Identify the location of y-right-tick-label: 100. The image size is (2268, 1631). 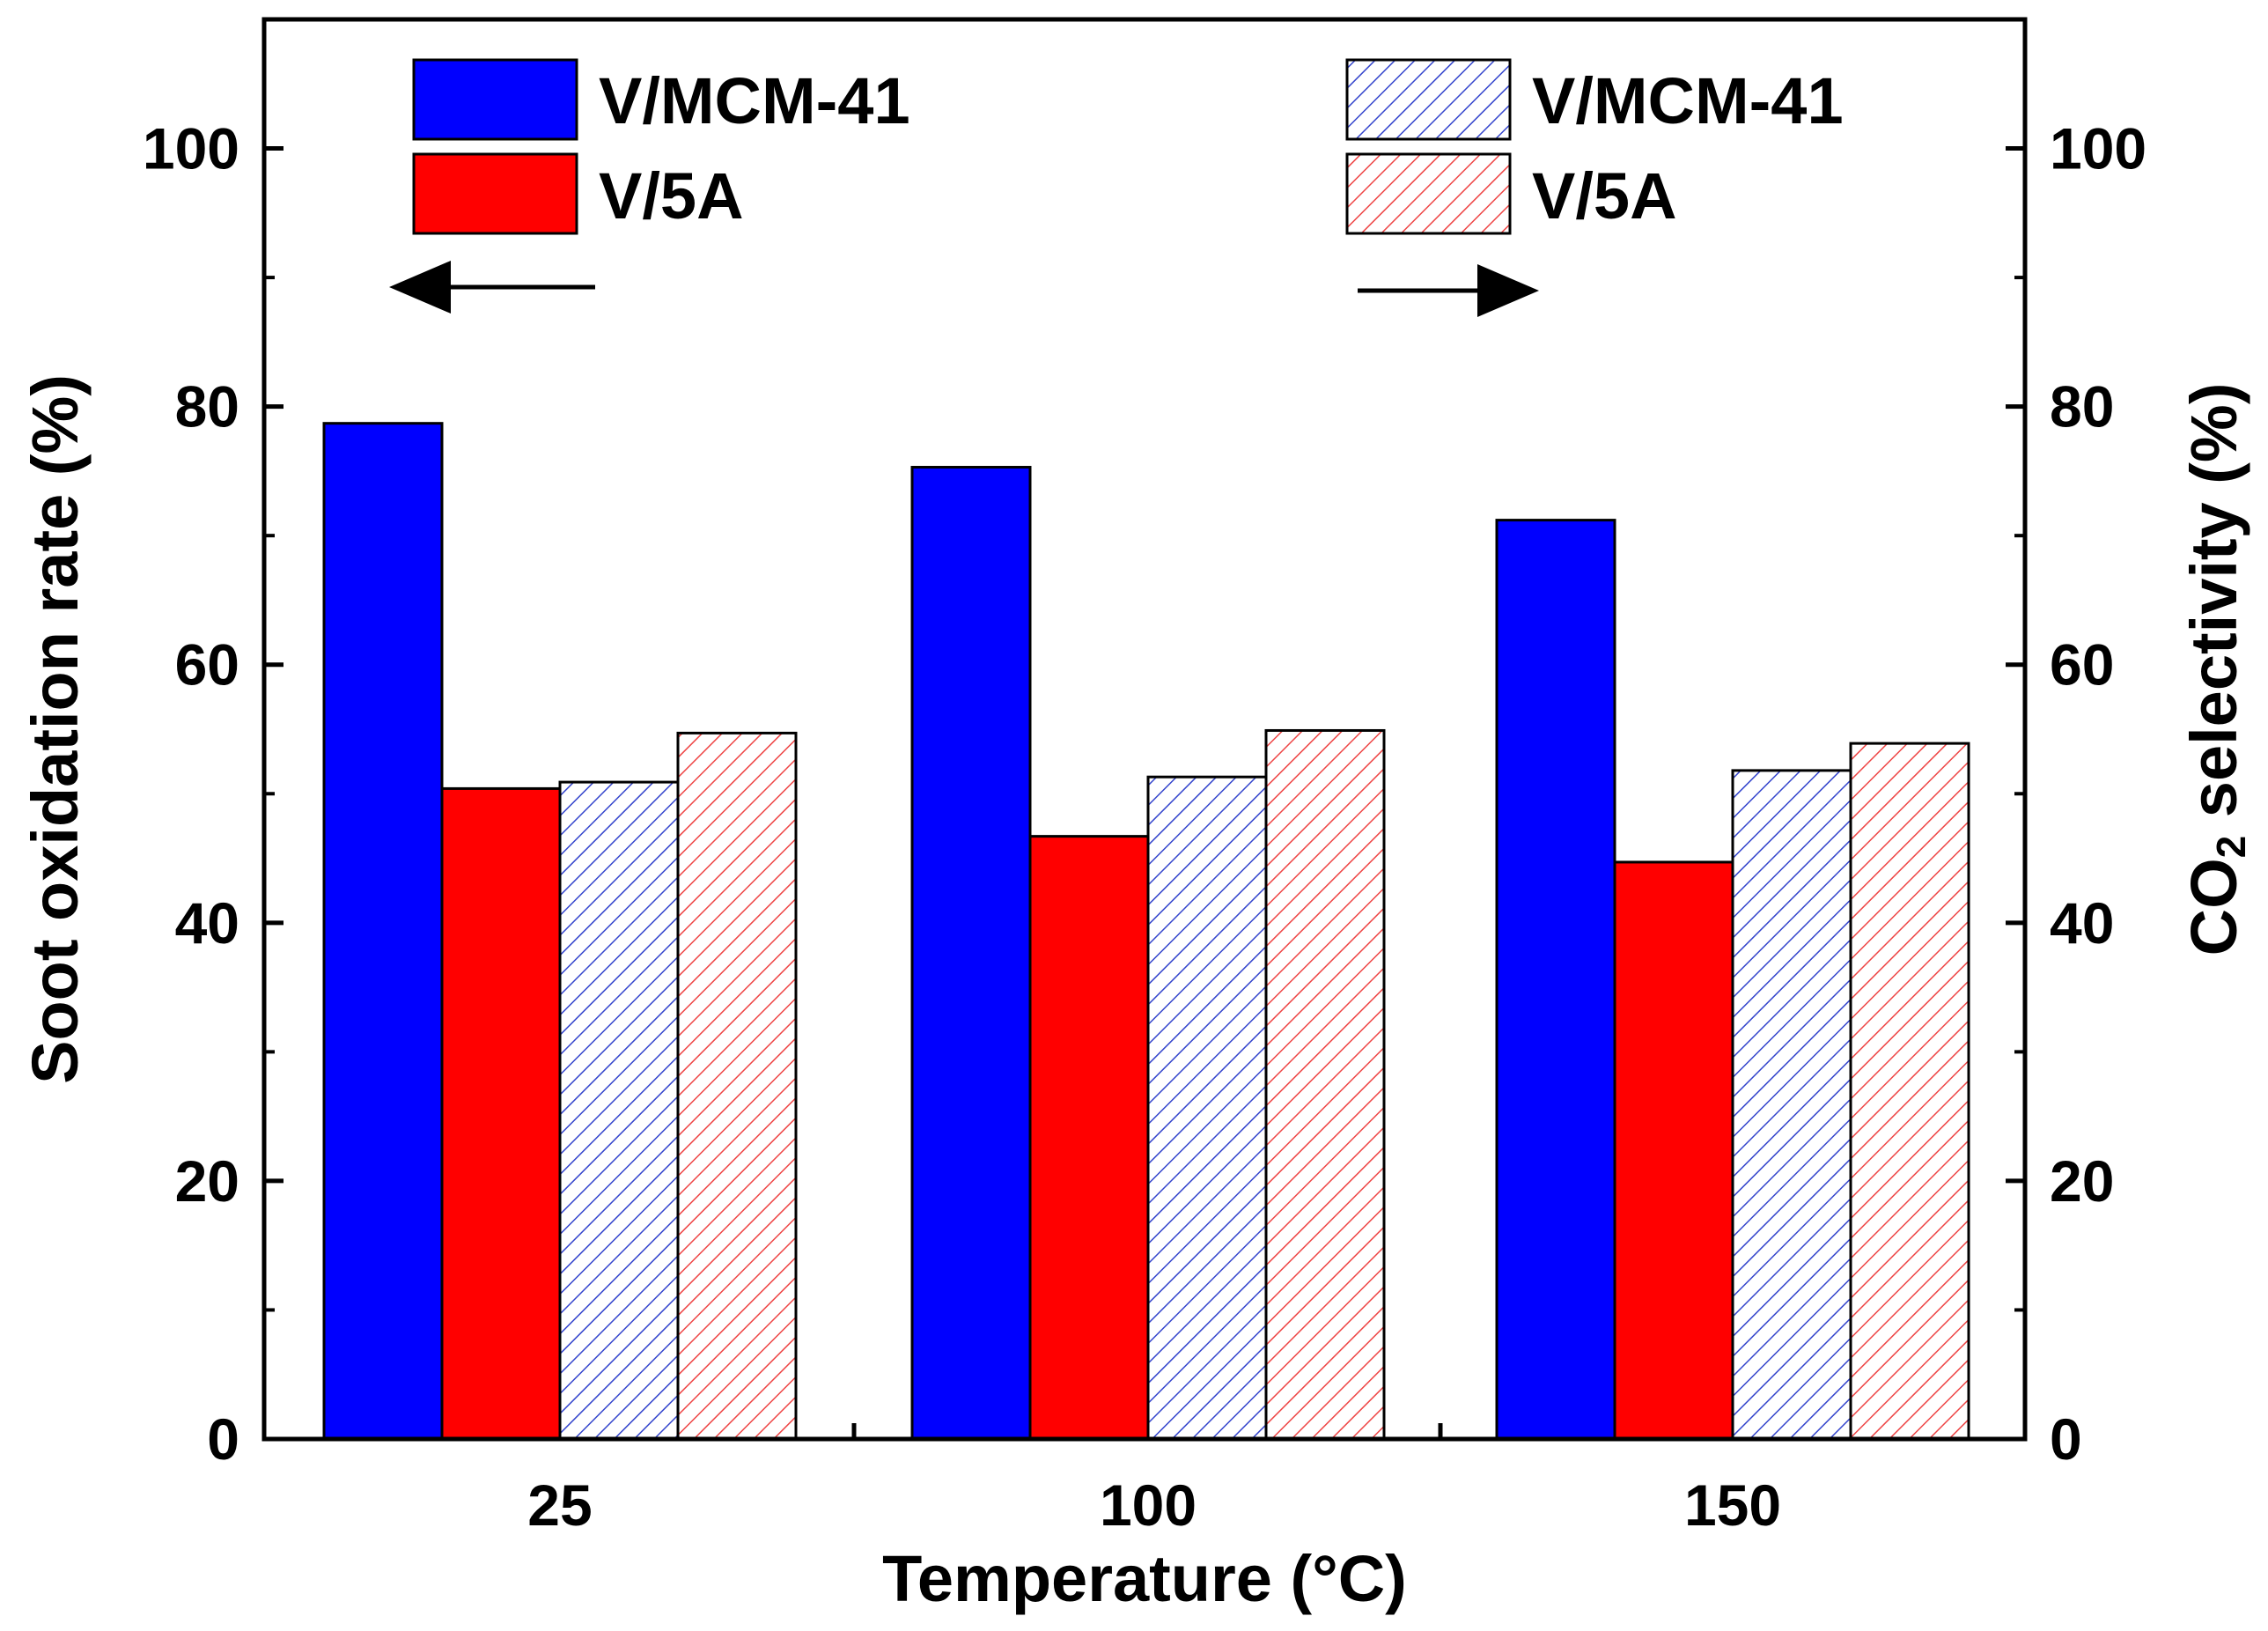
(2098, 148).